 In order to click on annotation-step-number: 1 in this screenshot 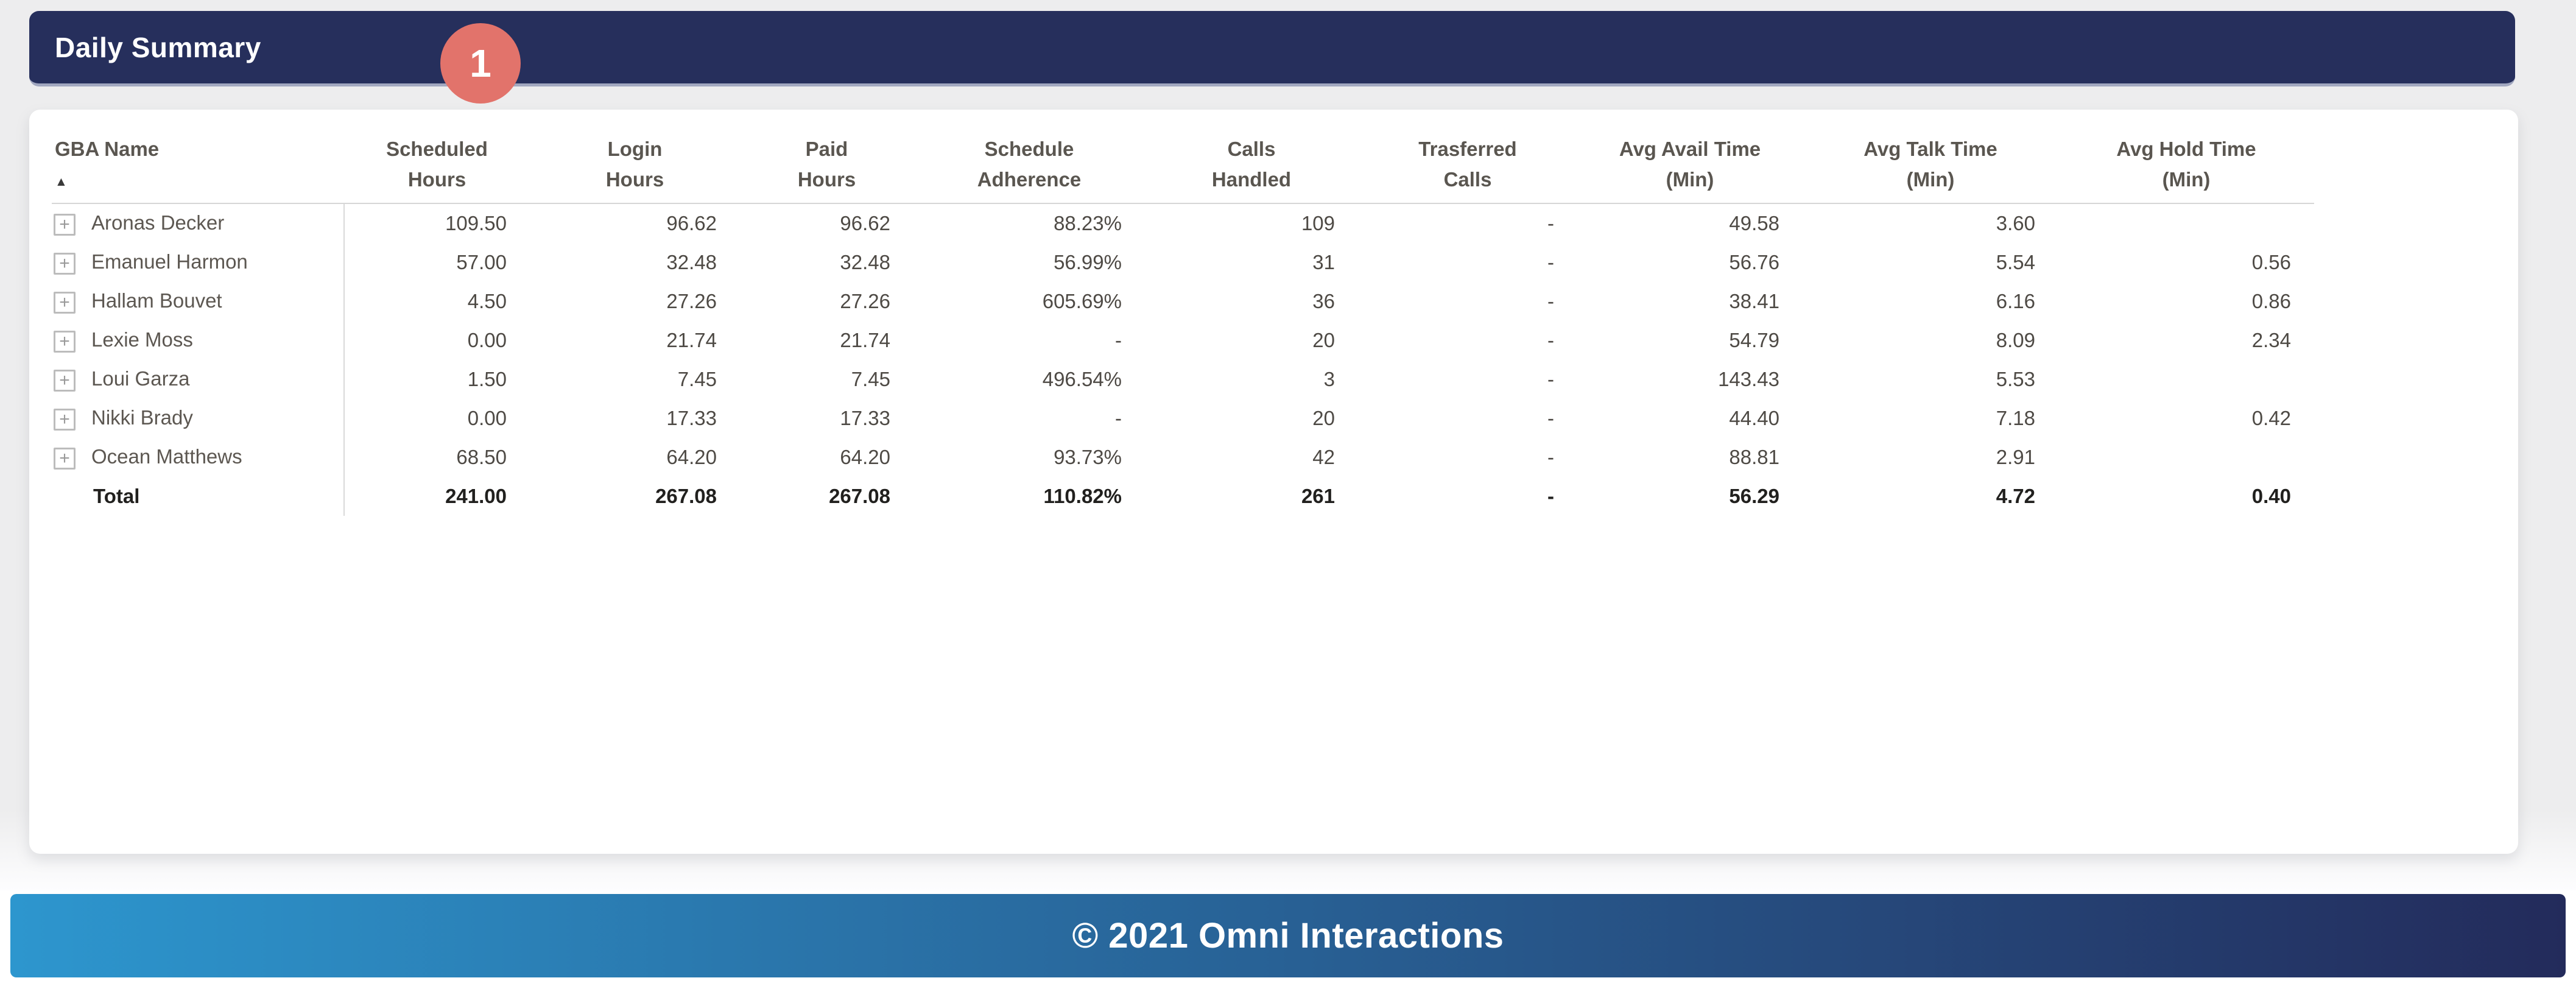, I will do `click(480, 63)`.